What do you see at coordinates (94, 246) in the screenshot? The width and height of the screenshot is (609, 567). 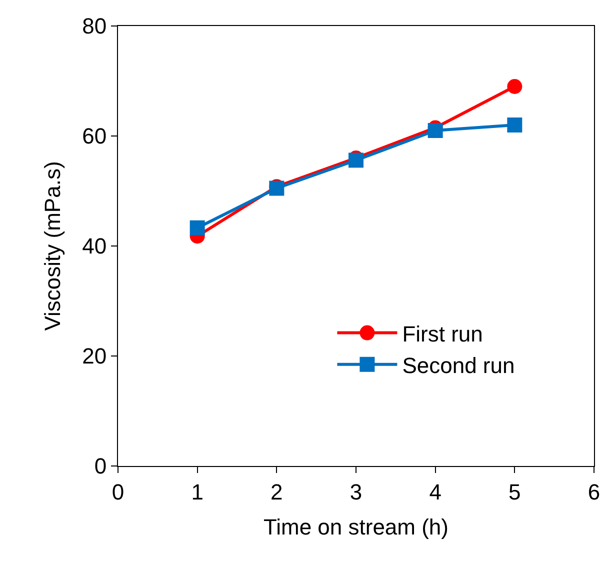 I see `y-tick-label: 40` at bounding box center [94, 246].